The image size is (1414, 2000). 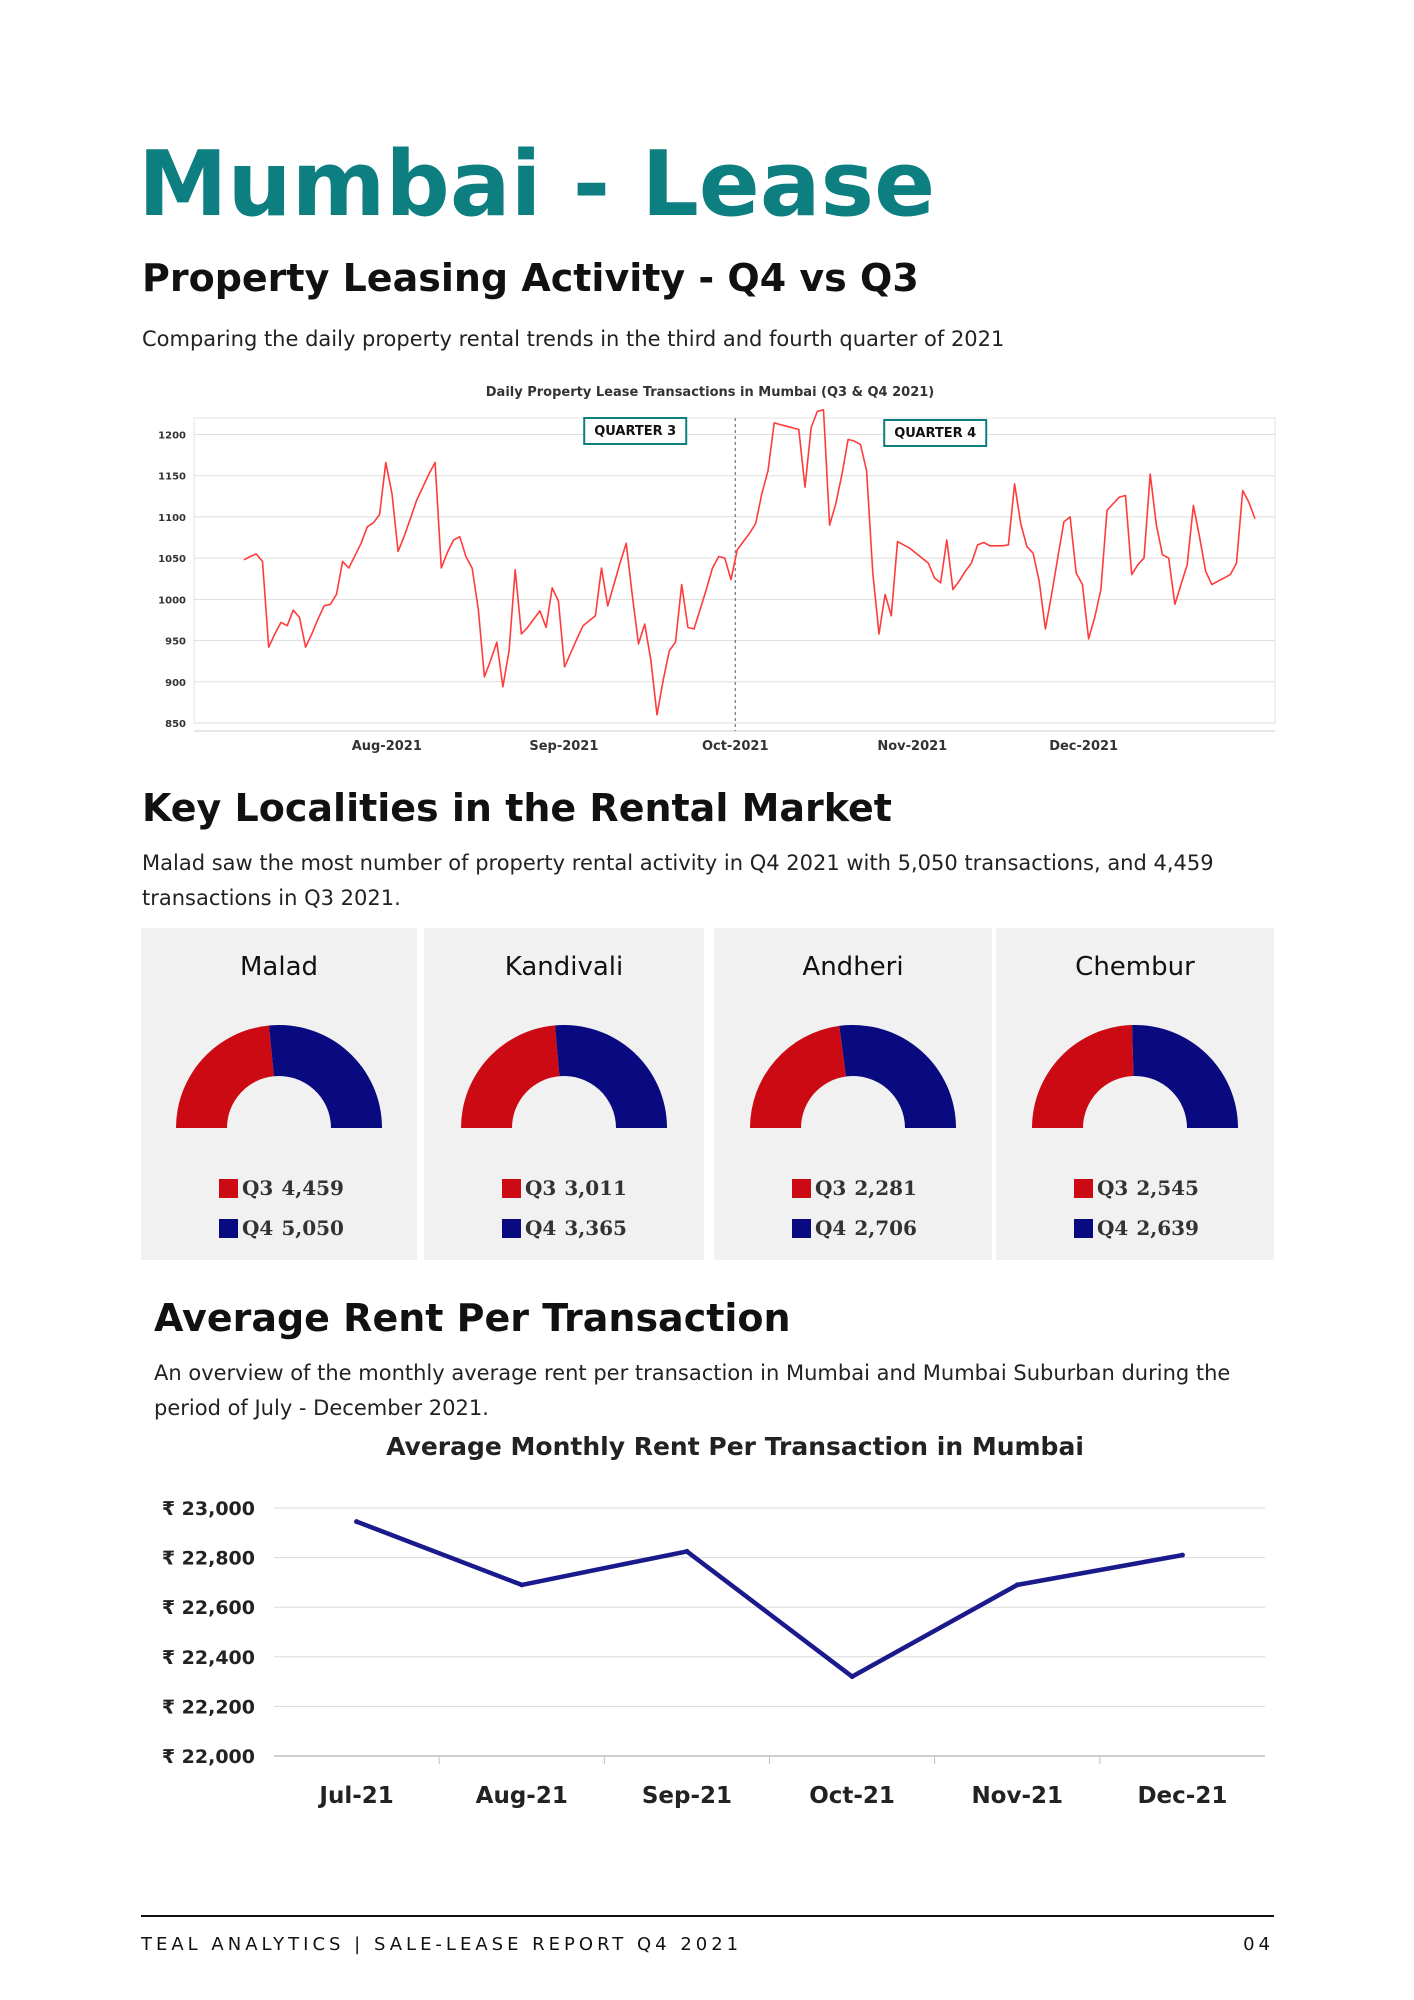 What do you see at coordinates (563, 746) in the screenshot?
I see `x-tick-label: Sep-2021` at bounding box center [563, 746].